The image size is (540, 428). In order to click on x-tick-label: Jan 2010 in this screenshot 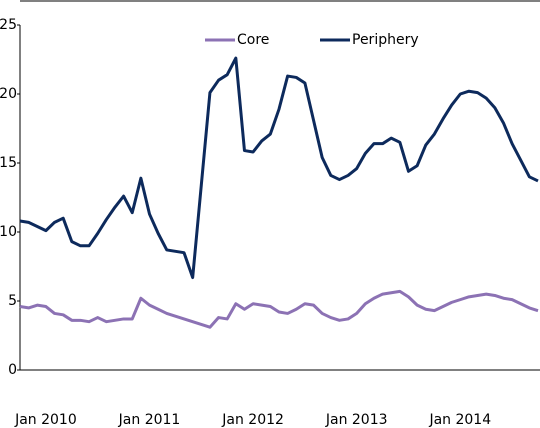, I will do `click(45, 420)`.